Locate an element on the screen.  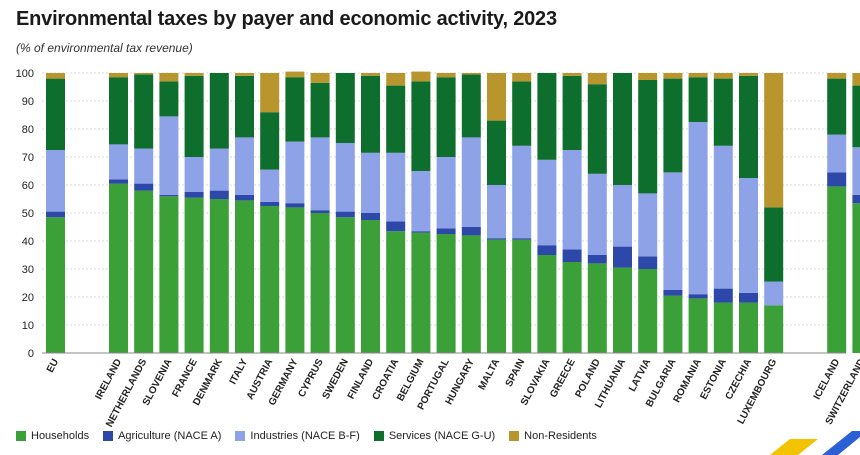
y-tick-label: 40 is located at coordinates (28, 242).